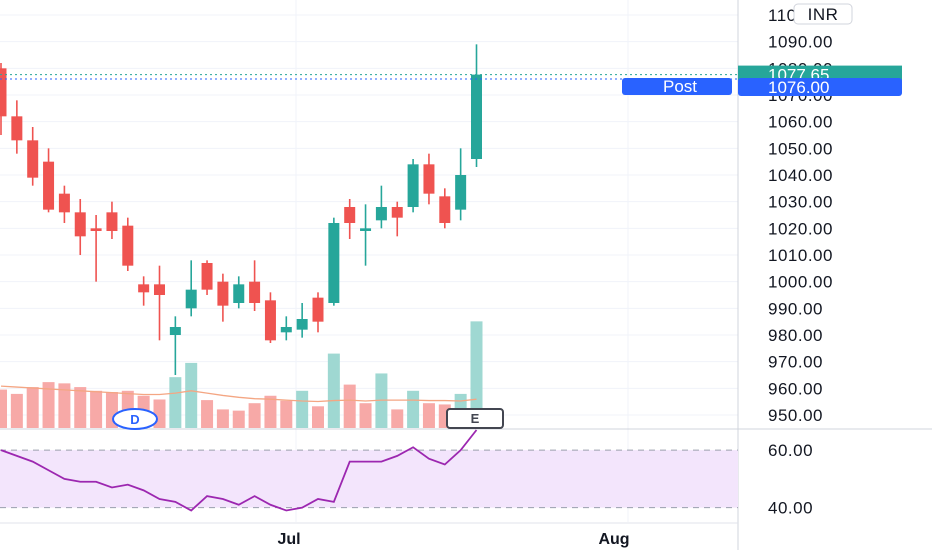  Describe the element at coordinates (800, 255) in the screenshot. I see `price-tick-label: 1010.00` at that location.